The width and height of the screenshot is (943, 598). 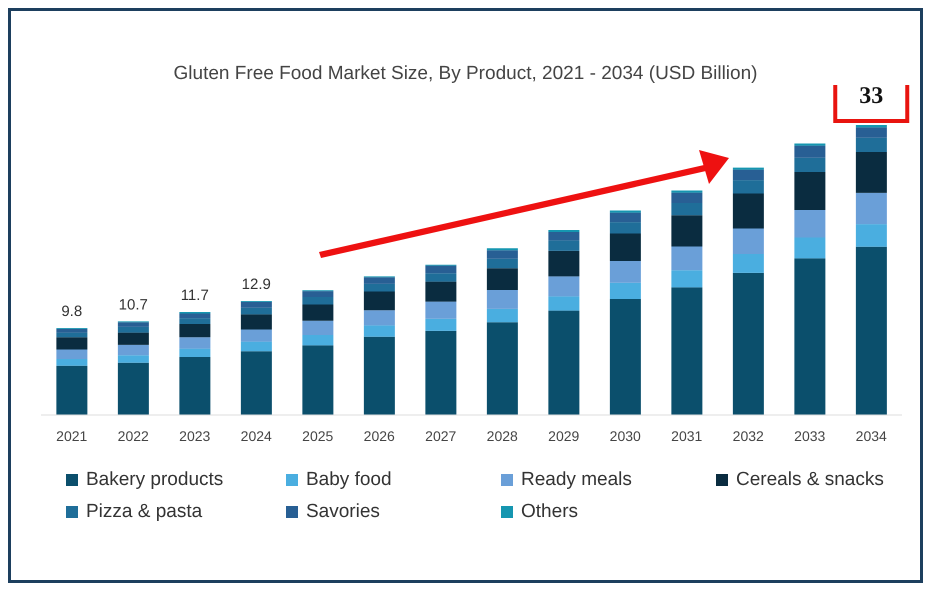 I want to click on legend-label: Cereals & snacks, so click(x=810, y=480).